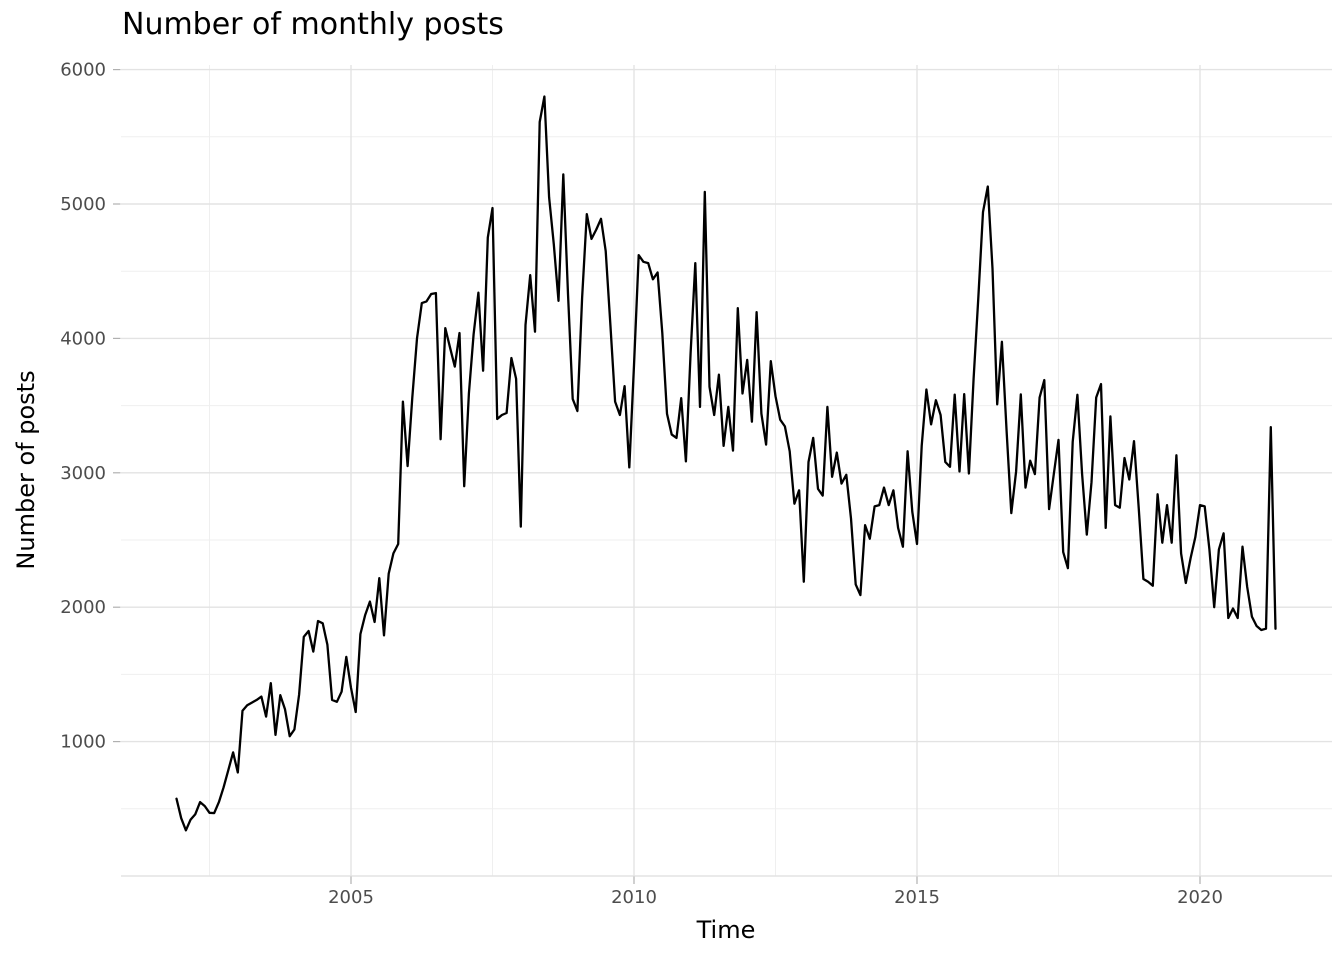 The height and width of the screenshot is (960, 1344). I want to click on x-tick-label: 2005, so click(351, 897).